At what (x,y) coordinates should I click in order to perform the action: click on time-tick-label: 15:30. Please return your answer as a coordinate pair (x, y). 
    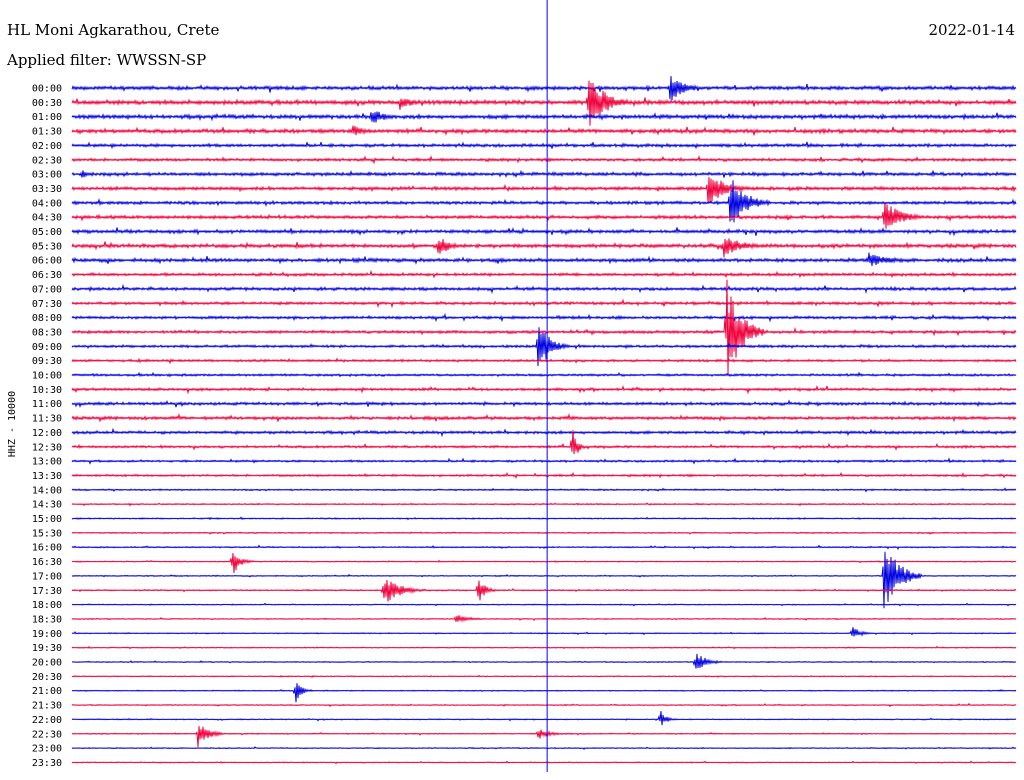
    Looking at the image, I should click on (47, 533).